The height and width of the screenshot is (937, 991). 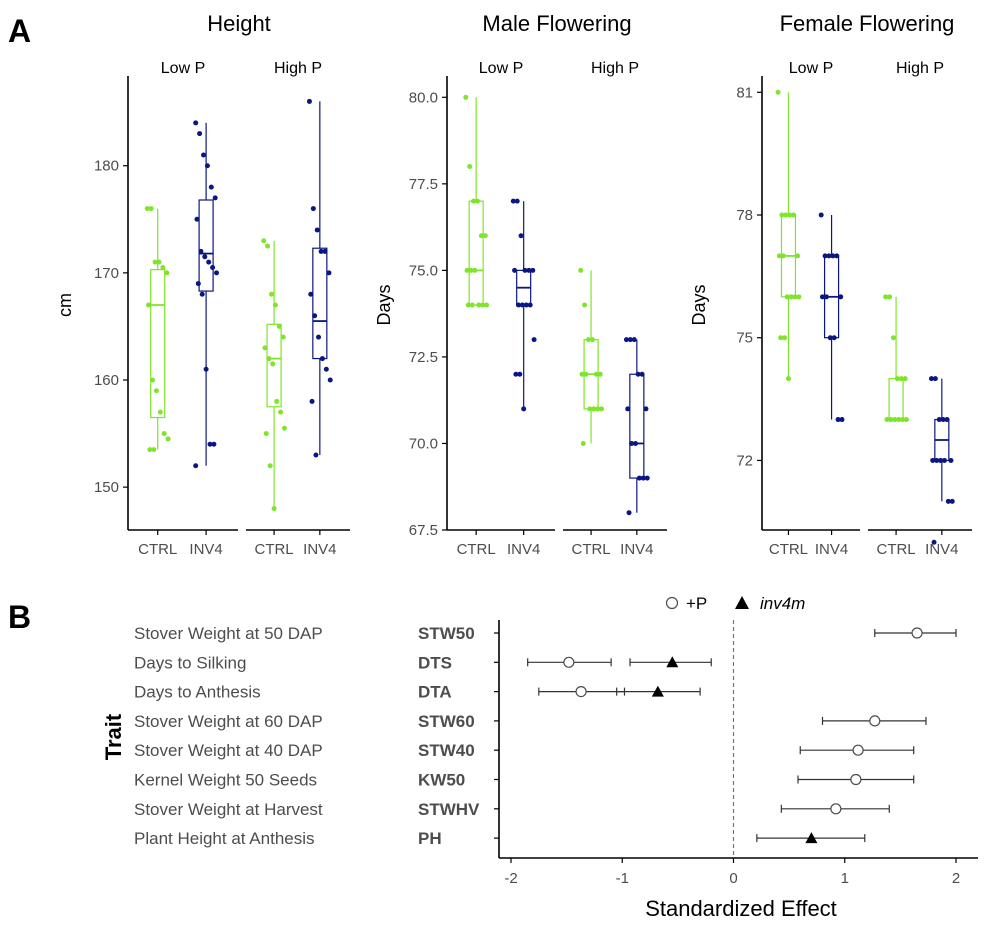 What do you see at coordinates (228, 750) in the screenshot?
I see `trait-name: Stover Weight at 40 DAP` at bounding box center [228, 750].